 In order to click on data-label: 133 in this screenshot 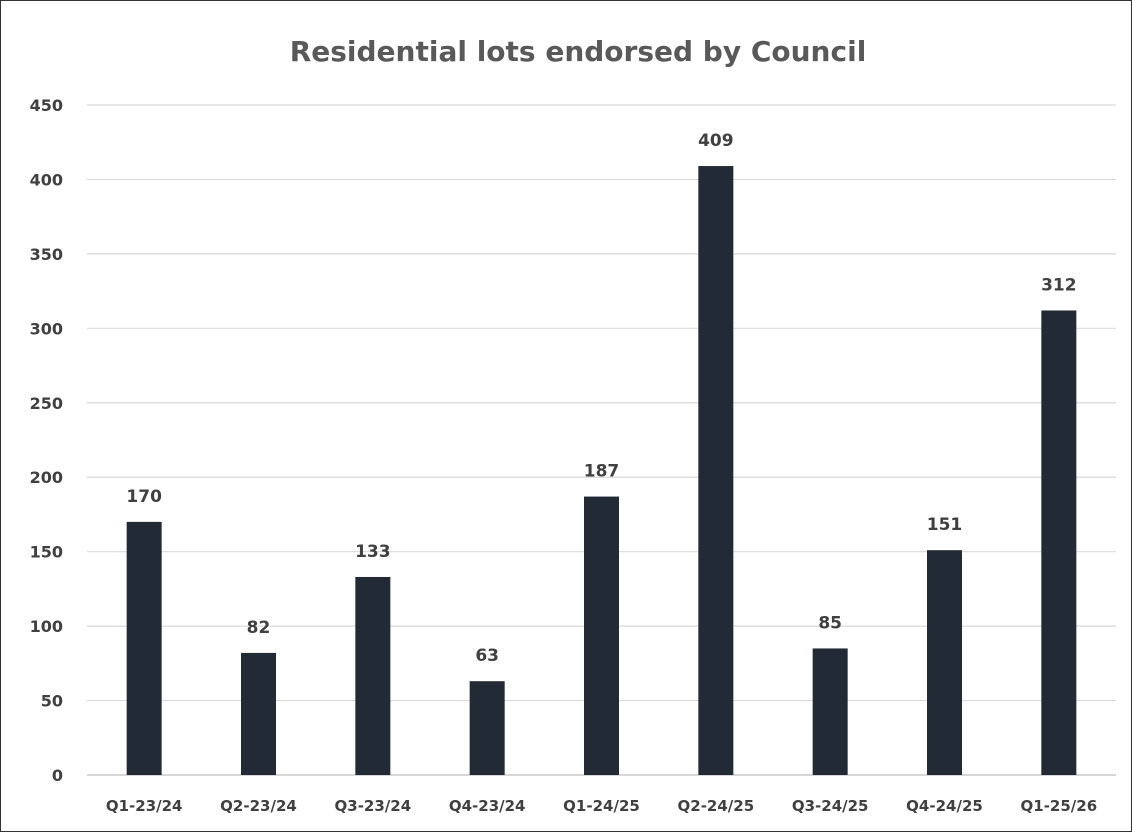, I will do `click(373, 552)`.